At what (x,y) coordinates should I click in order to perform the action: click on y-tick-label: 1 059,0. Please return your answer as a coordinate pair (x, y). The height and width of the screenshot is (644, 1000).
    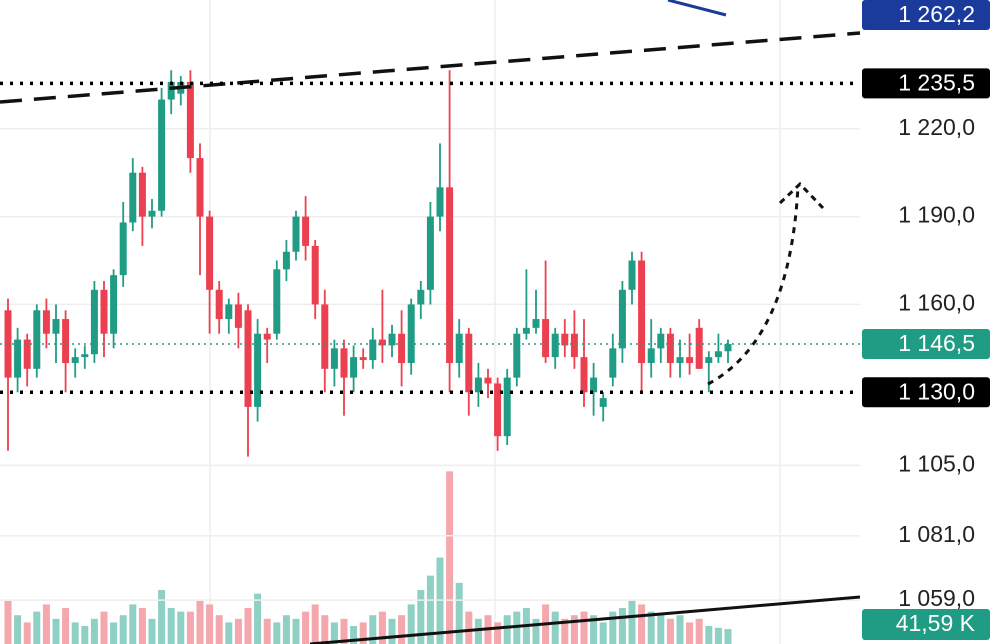
    Looking at the image, I should click on (936, 598).